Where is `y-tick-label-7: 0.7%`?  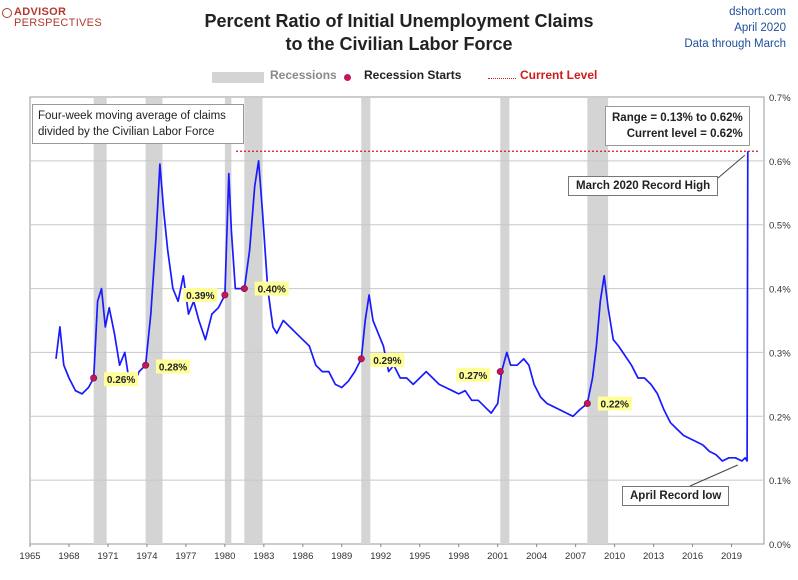
y-tick-label-7: 0.7% is located at coordinates (780, 98).